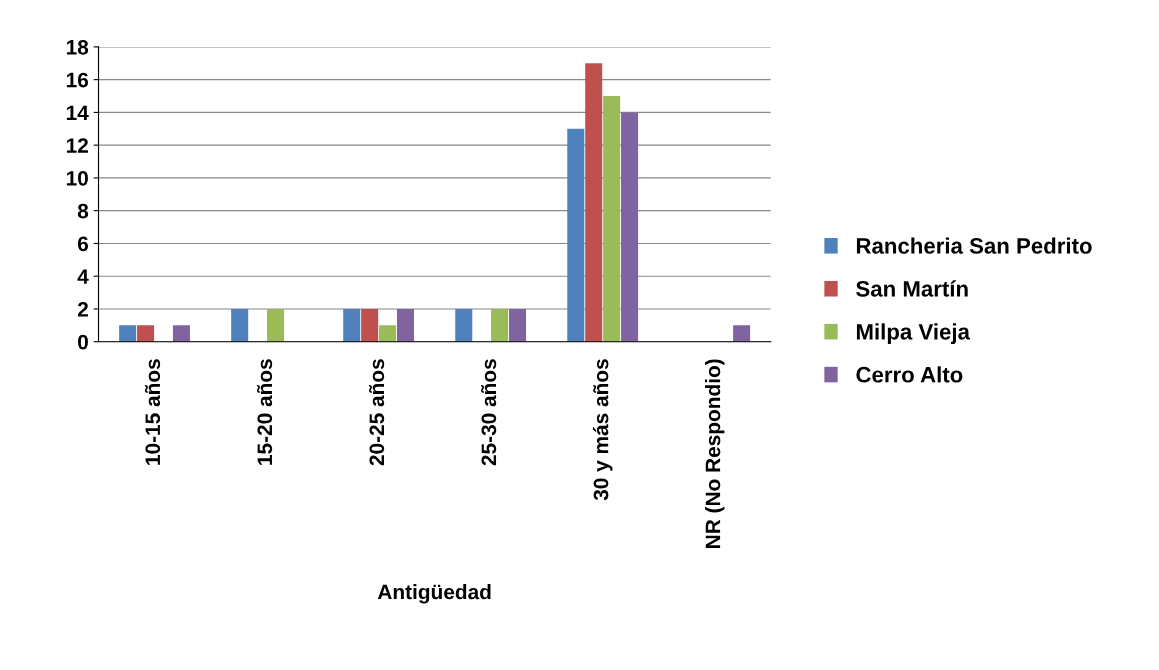 Image resolution: width=1159 pixels, height=670 pixels. What do you see at coordinates (83, 276) in the screenshot?
I see `y-tick-label: 4` at bounding box center [83, 276].